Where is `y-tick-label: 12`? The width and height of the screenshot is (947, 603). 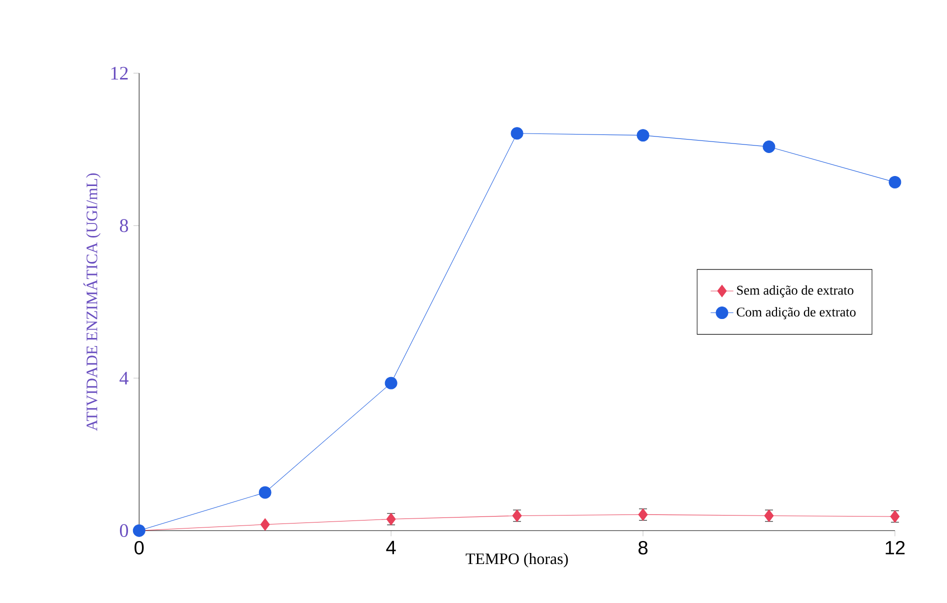 y-tick-label: 12 is located at coordinates (119, 73).